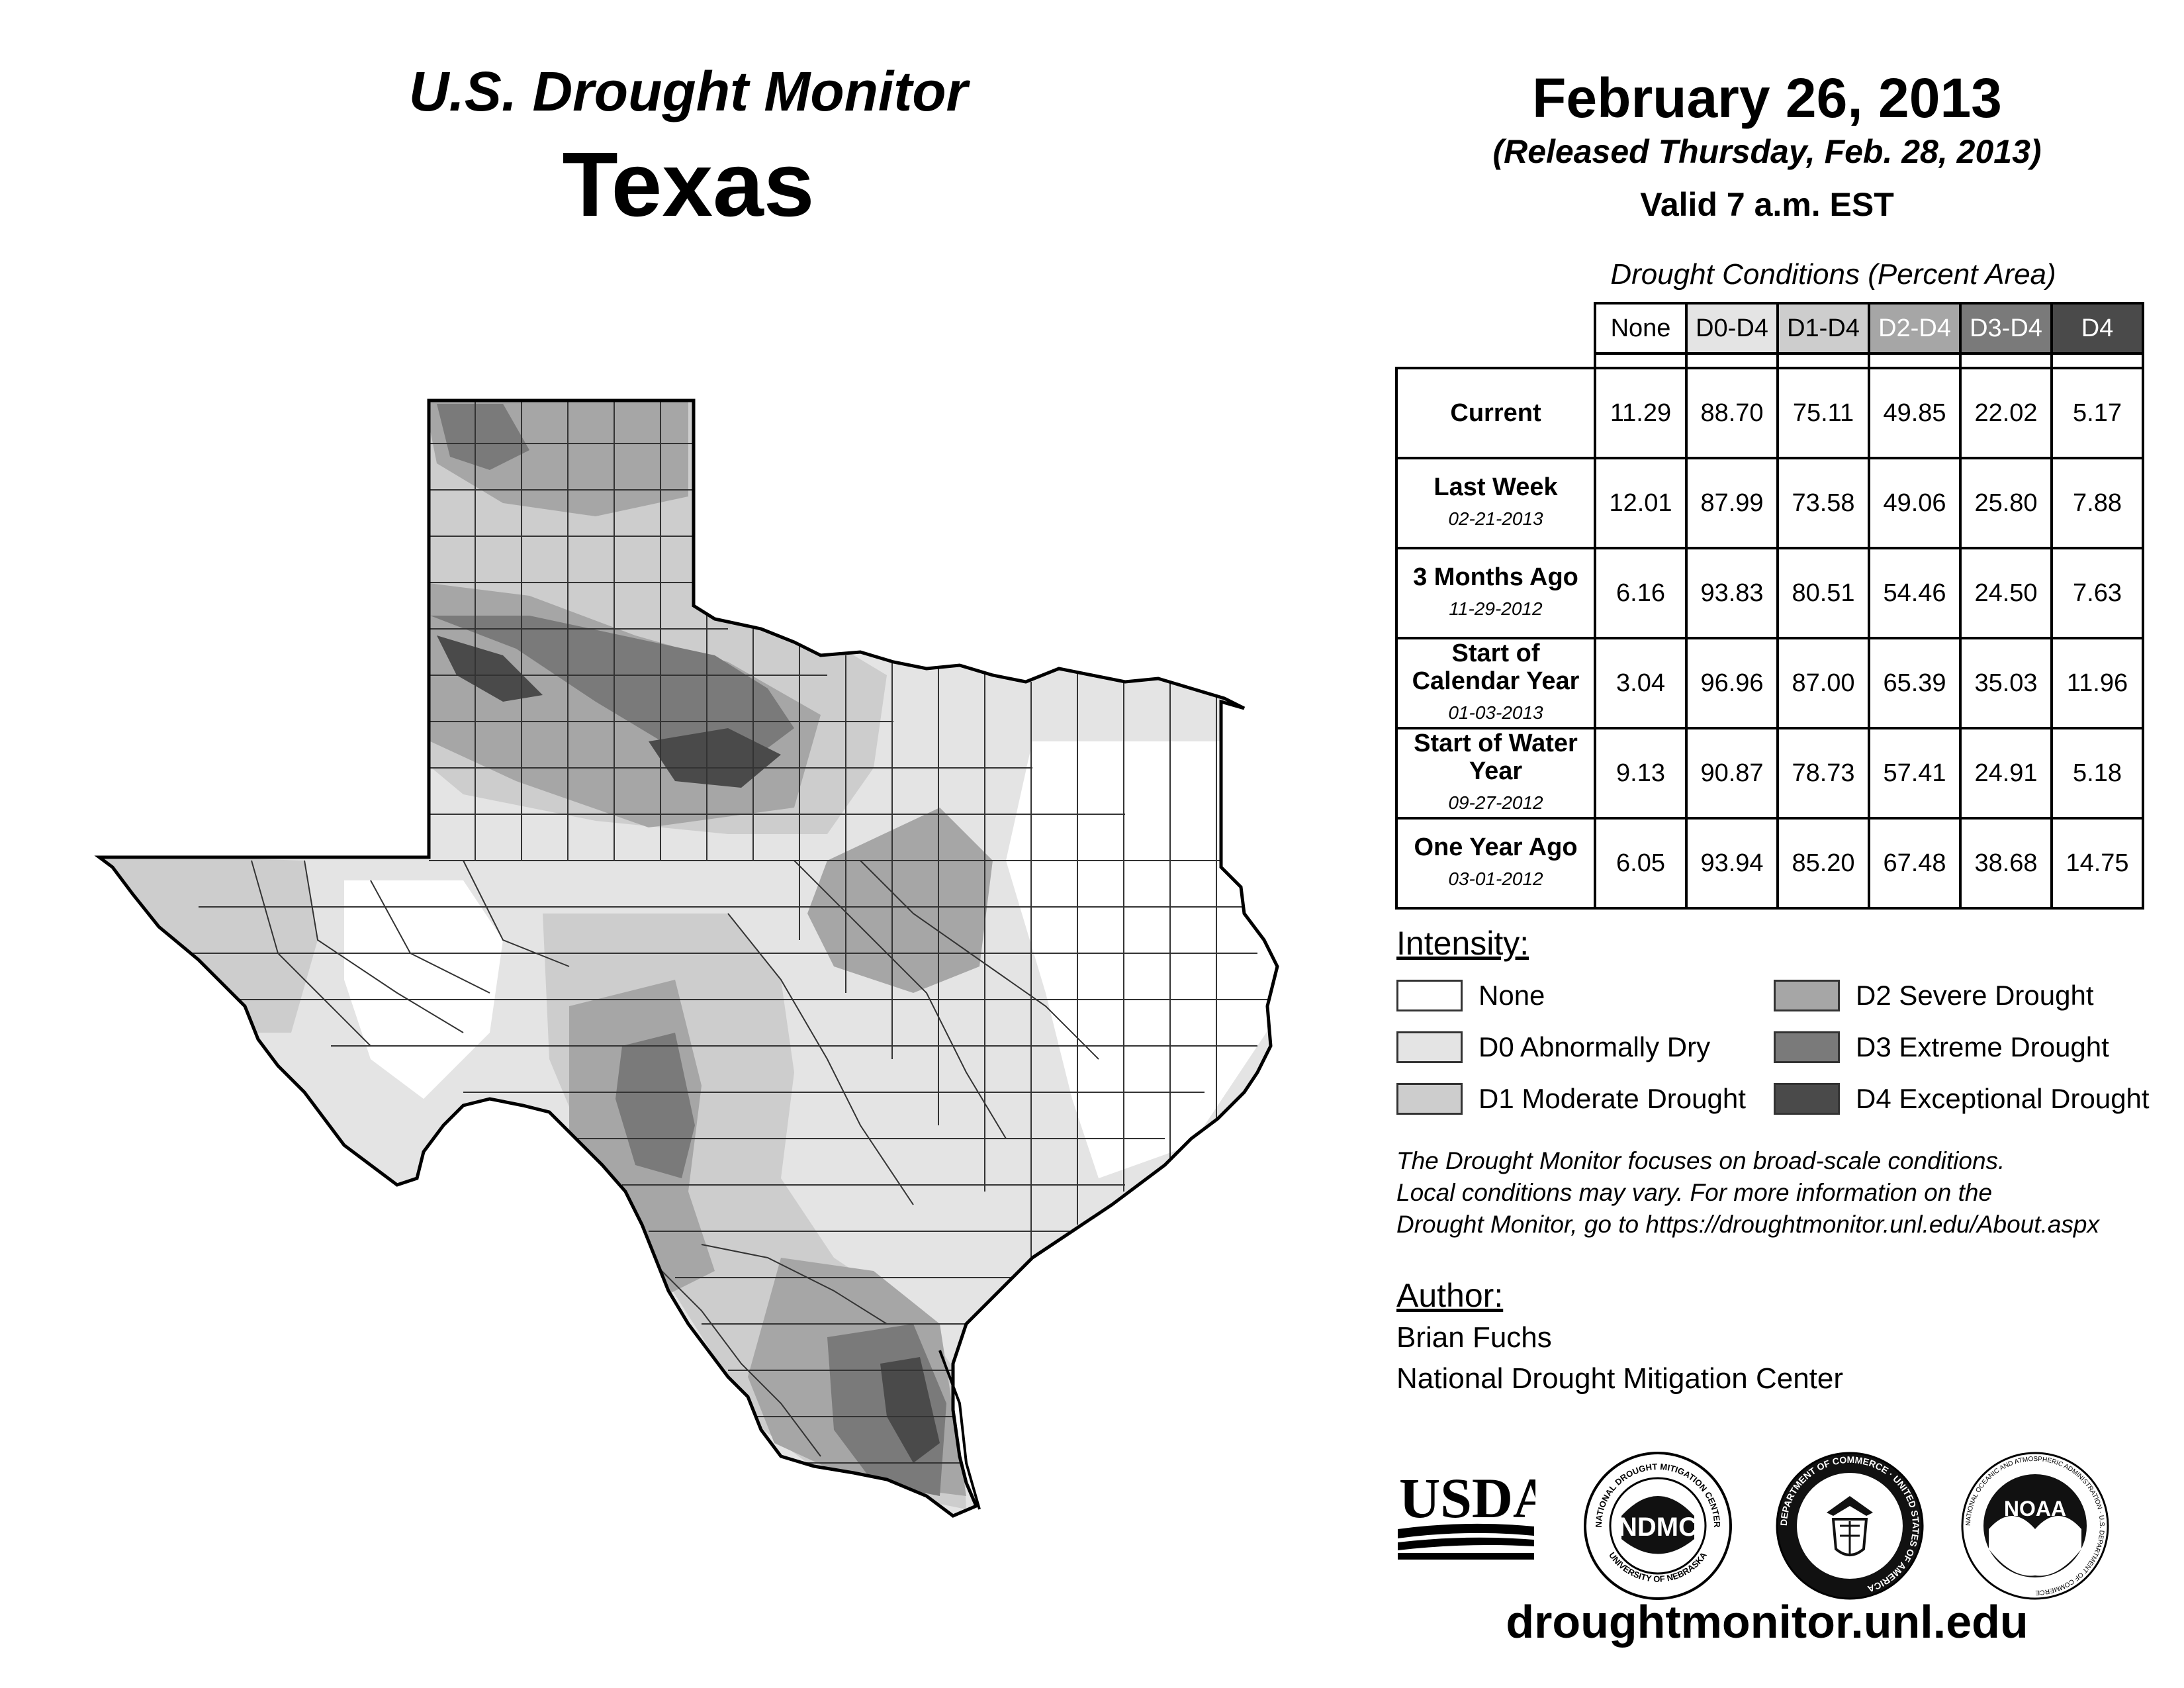 The image size is (2184, 1688). I want to click on row-date: 11-29-2012, so click(1496, 608).